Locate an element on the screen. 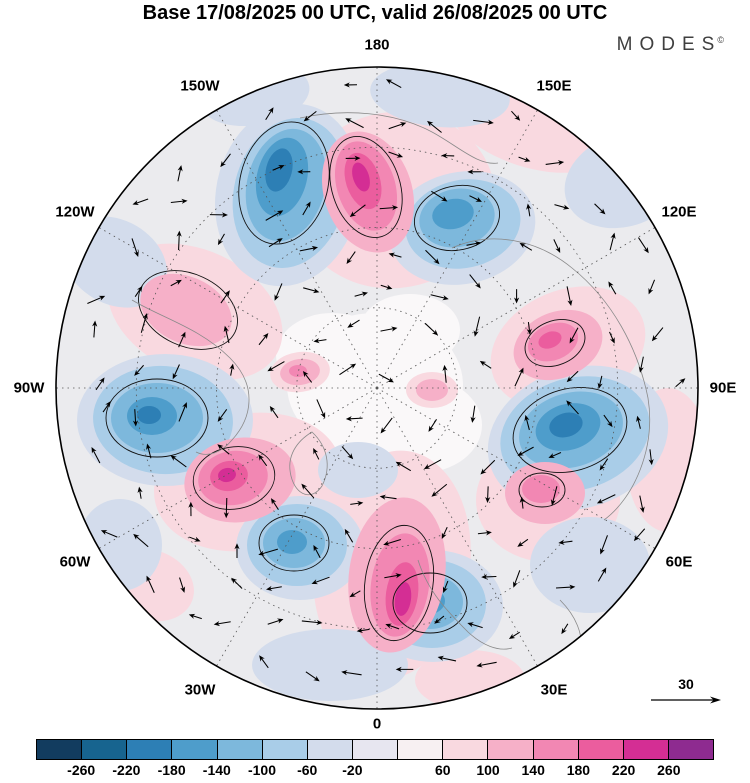 This screenshot has width=750, height=783. modes-logo-mark: © is located at coordinates (720, 39).